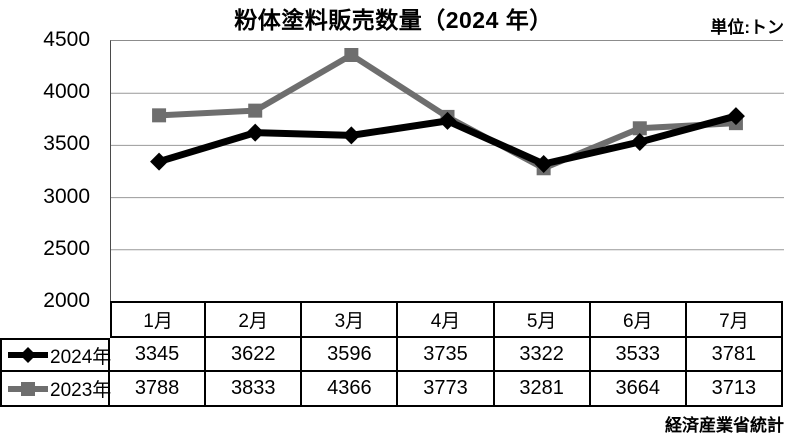 This screenshot has height=436, width=787. I want to click on table-cell-value: 3345, so click(158, 355).